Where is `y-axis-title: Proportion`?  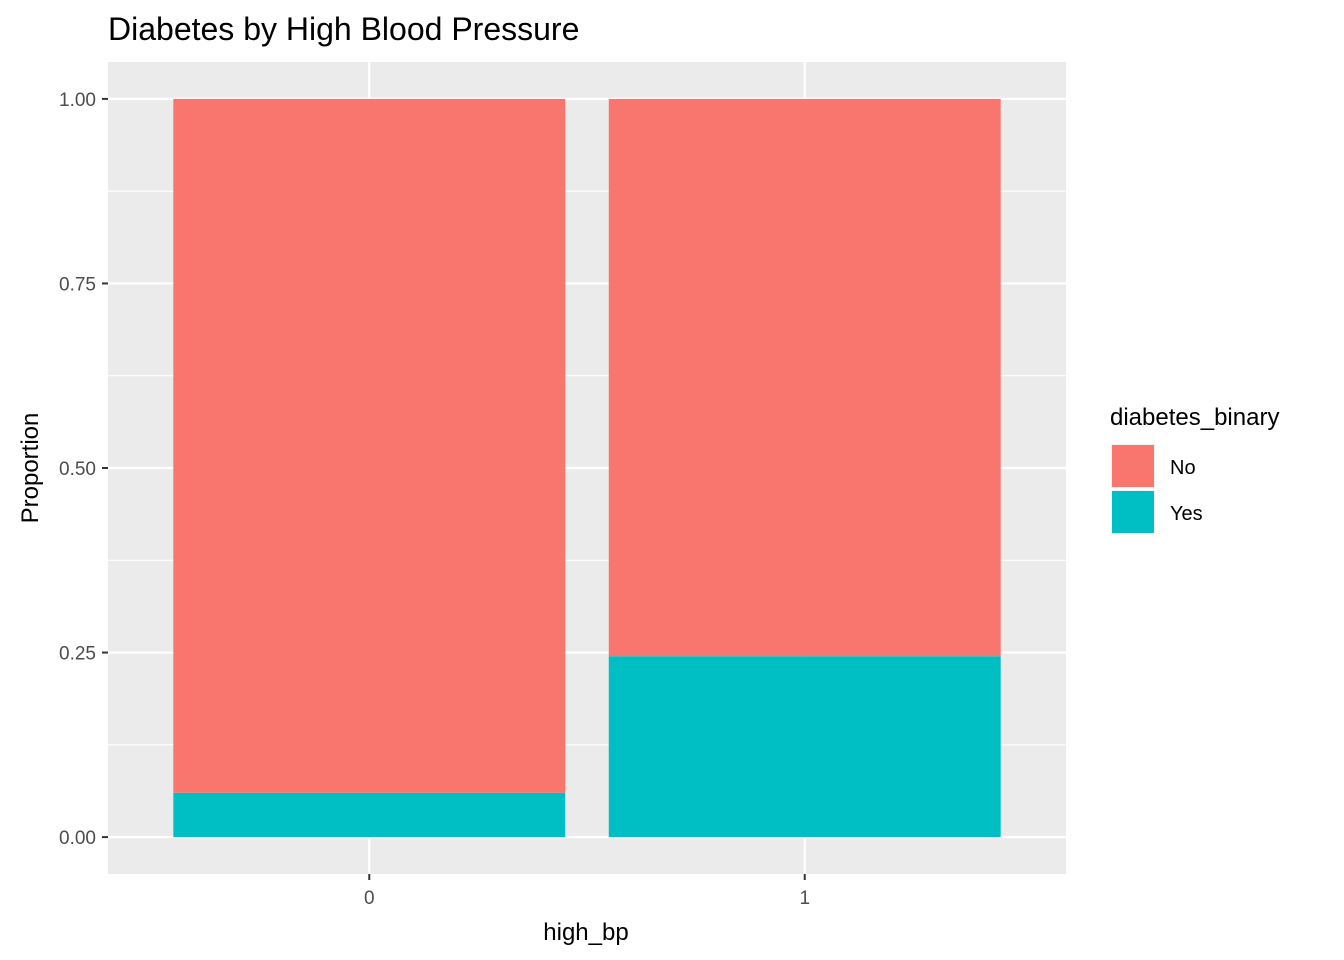 y-axis-title: Proportion is located at coordinates (30, 468).